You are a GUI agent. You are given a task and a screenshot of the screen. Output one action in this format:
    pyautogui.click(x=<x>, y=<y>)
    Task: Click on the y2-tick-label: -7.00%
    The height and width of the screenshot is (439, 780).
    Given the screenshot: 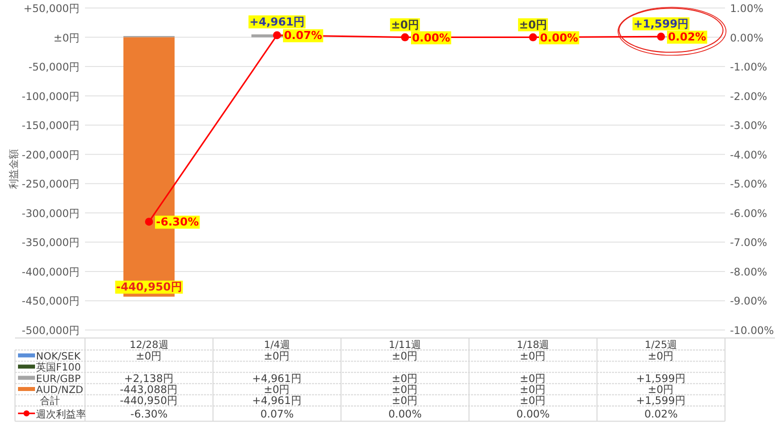 What is the action you would take?
    pyautogui.click(x=749, y=243)
    